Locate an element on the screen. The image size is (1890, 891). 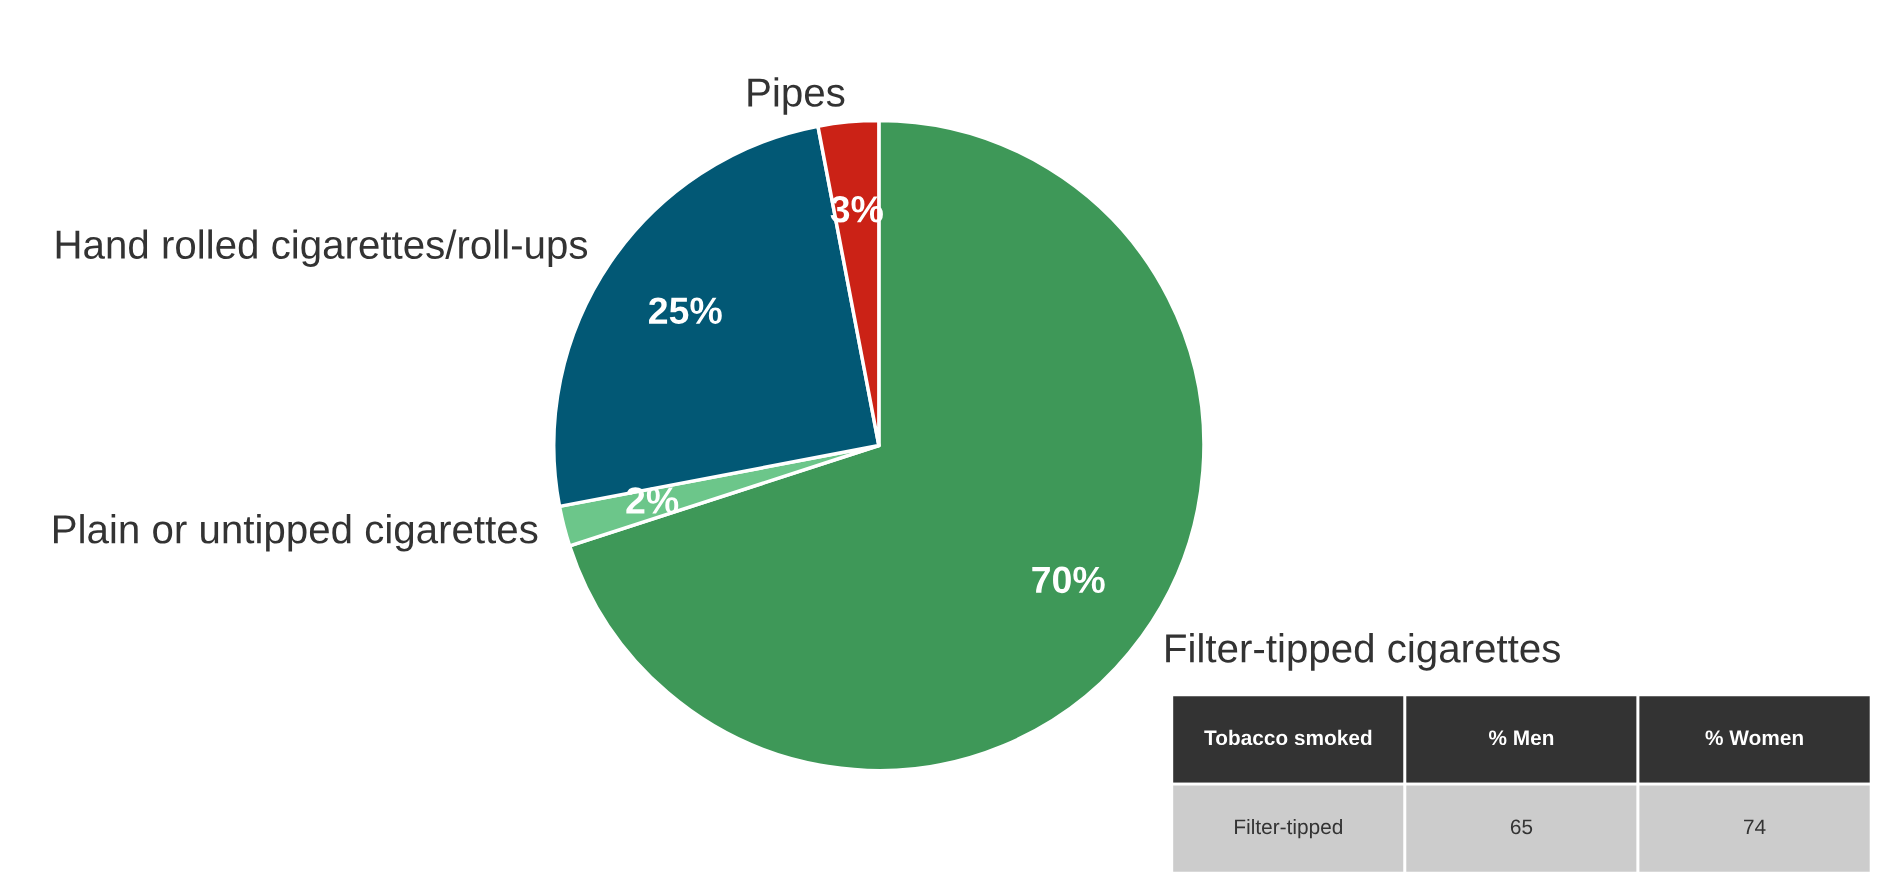
data-label: 25% is located at coordinates (685, 311).